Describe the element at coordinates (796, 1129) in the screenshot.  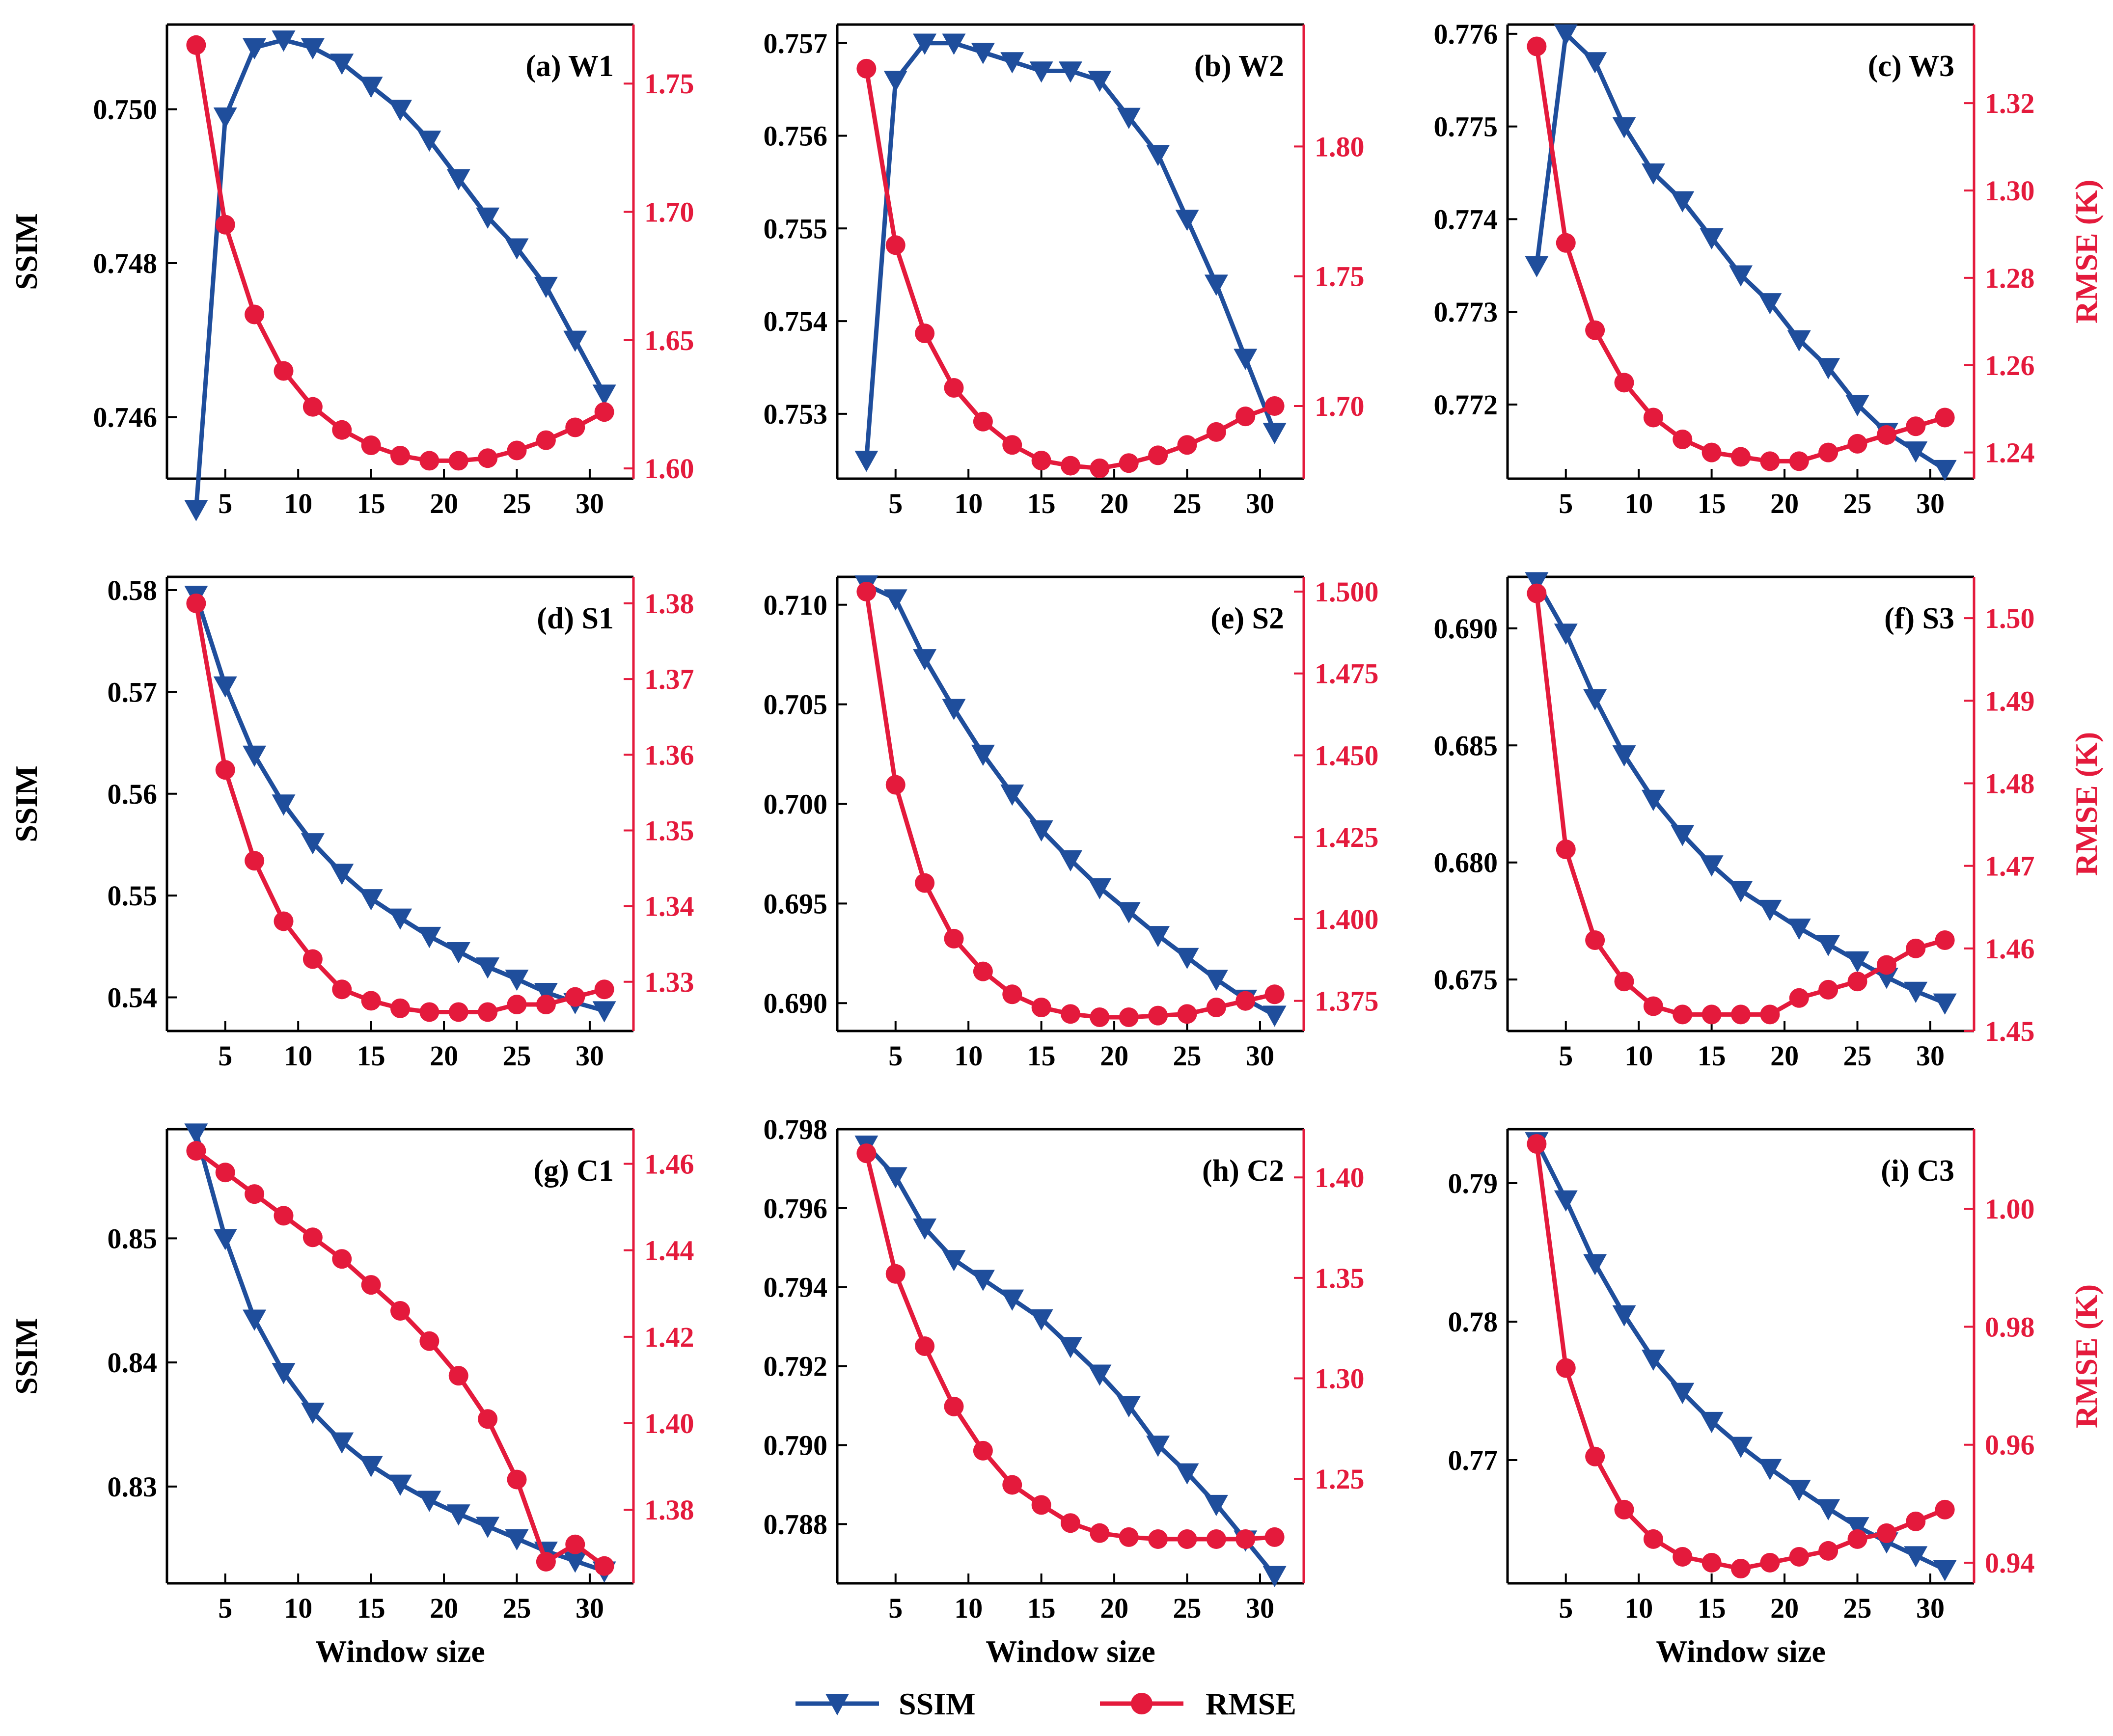
I see `y-tick-label: 0.798` at that location.